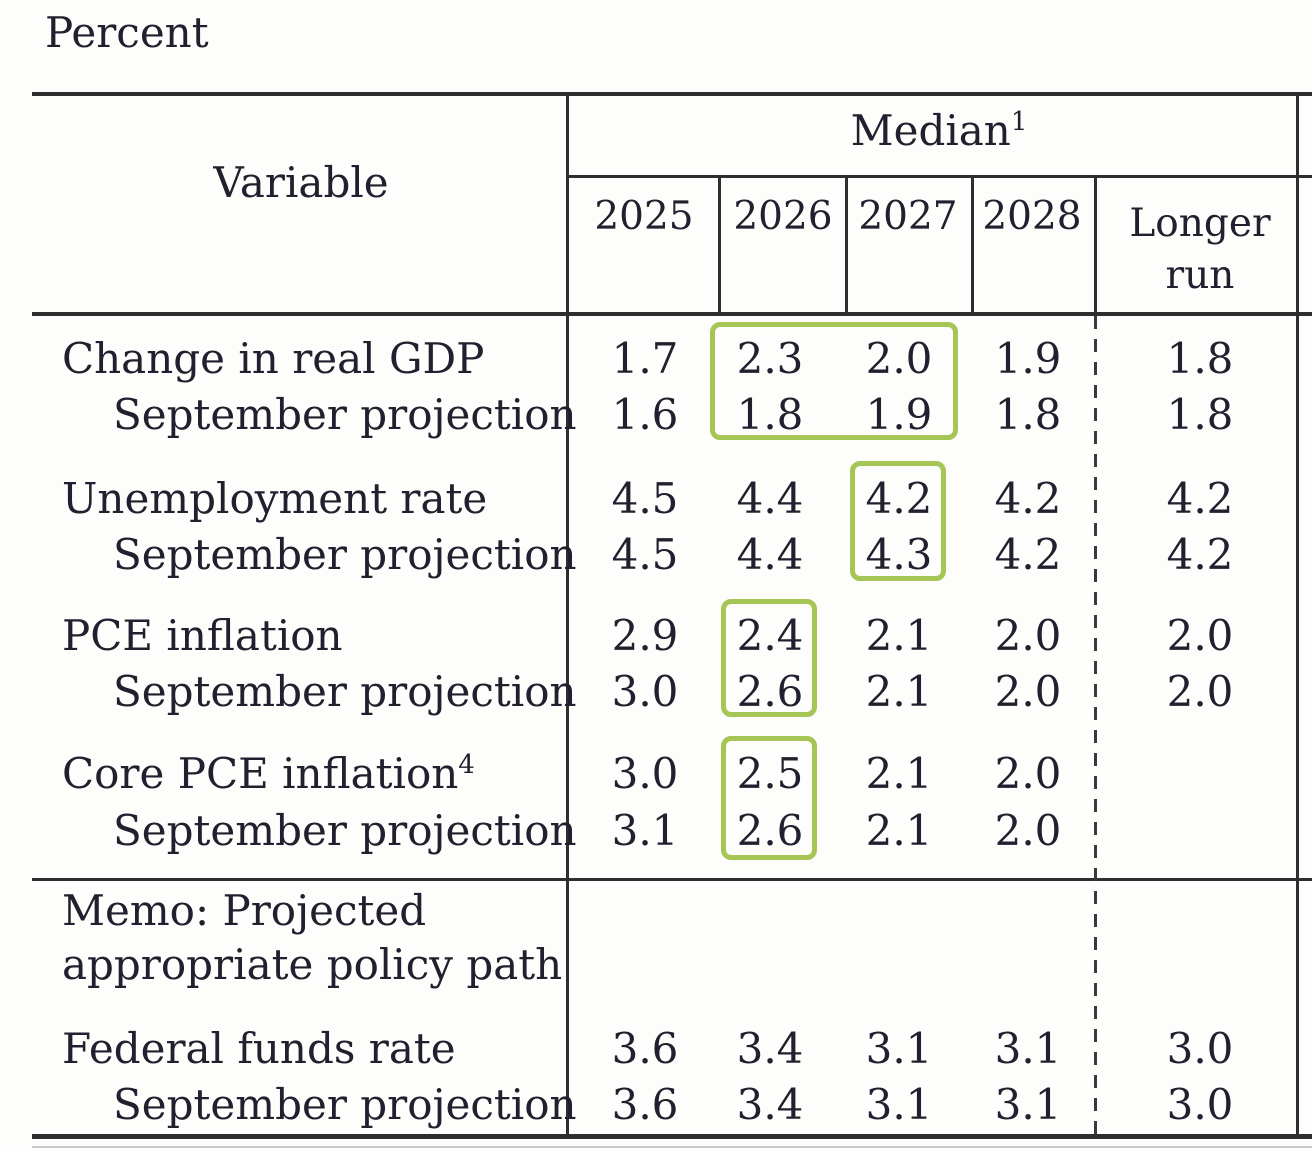 This screenshot has width=1312, height=1151. Describe the element at coordinates (645, 358) in the screenshot. I see `cell: 1.7` at that location.